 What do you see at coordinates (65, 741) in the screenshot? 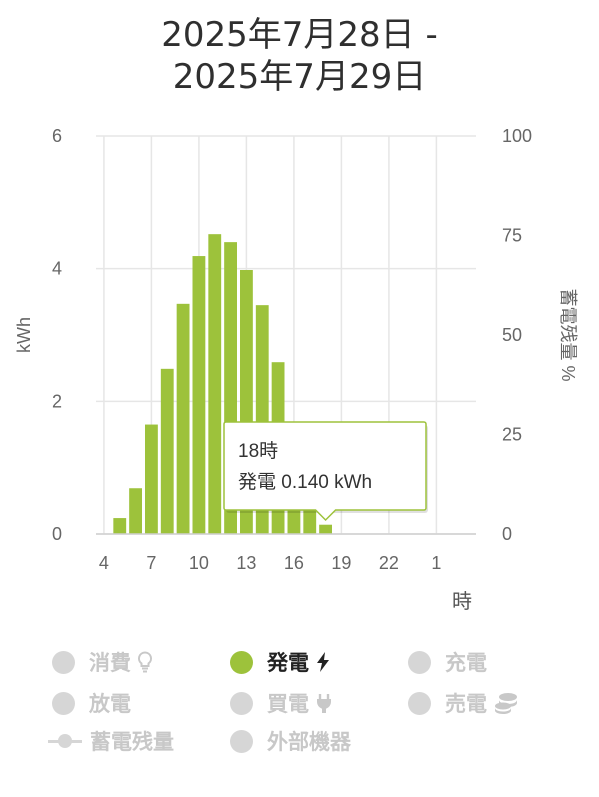
I see `legend-line-marker` at bounding box center [65, 741].